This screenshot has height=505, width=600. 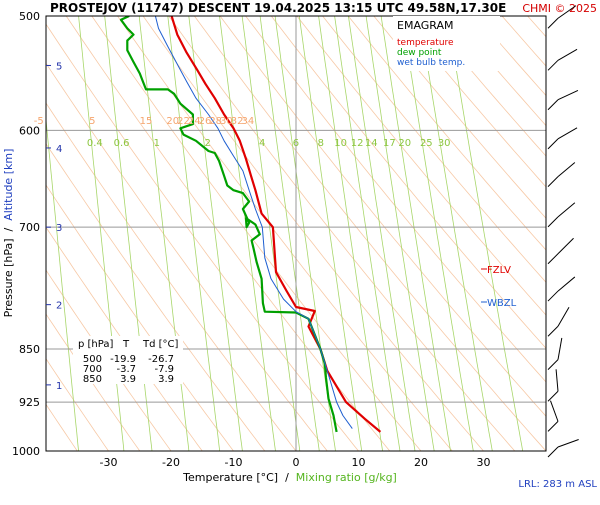 What do you see at coordinates (29, 16) in the screenshot?
I see `pressure-tick-label: 500` at bounding box center [29, 16].